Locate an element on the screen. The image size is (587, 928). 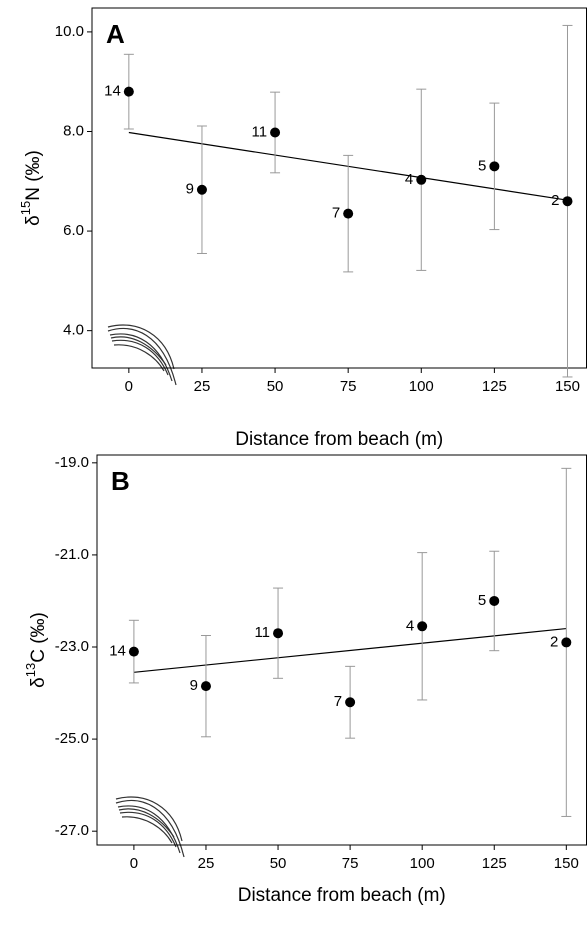
y-axis-title: δ15N (‰) is located at coordinates (31, 188).